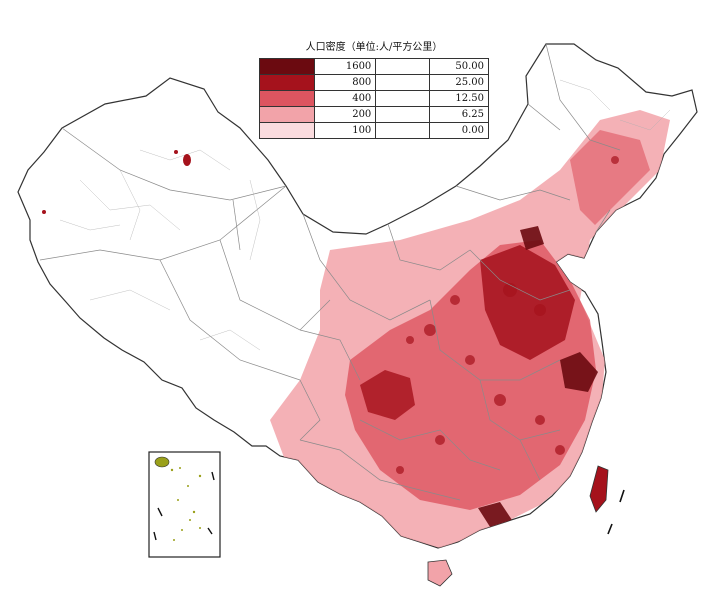 This screenshot has width=710, height=613. Describe the element at coordinates (345, 130) in the screenshot. I see `legend-density: 100` at that location.